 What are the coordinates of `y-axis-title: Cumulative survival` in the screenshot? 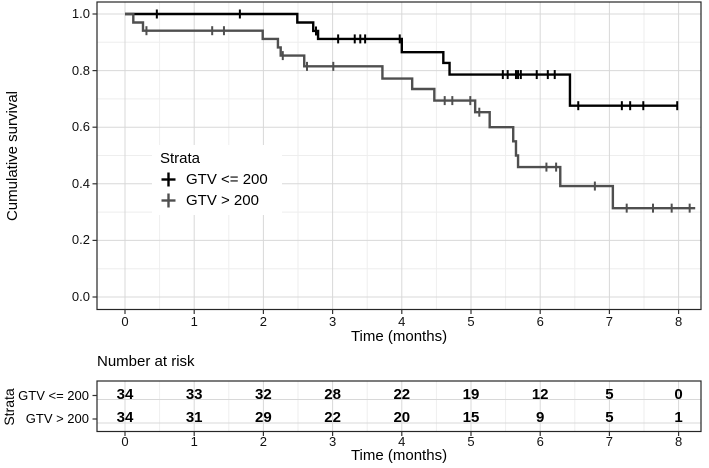 It's located at (12, 156).